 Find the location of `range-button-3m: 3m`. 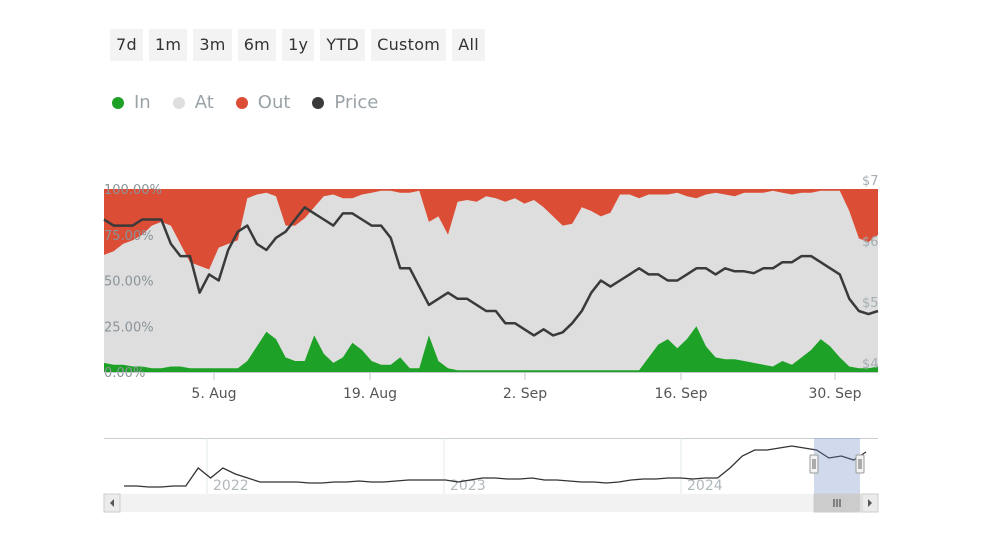

range-button-3m: 3m is located at coordinates (212, 45).